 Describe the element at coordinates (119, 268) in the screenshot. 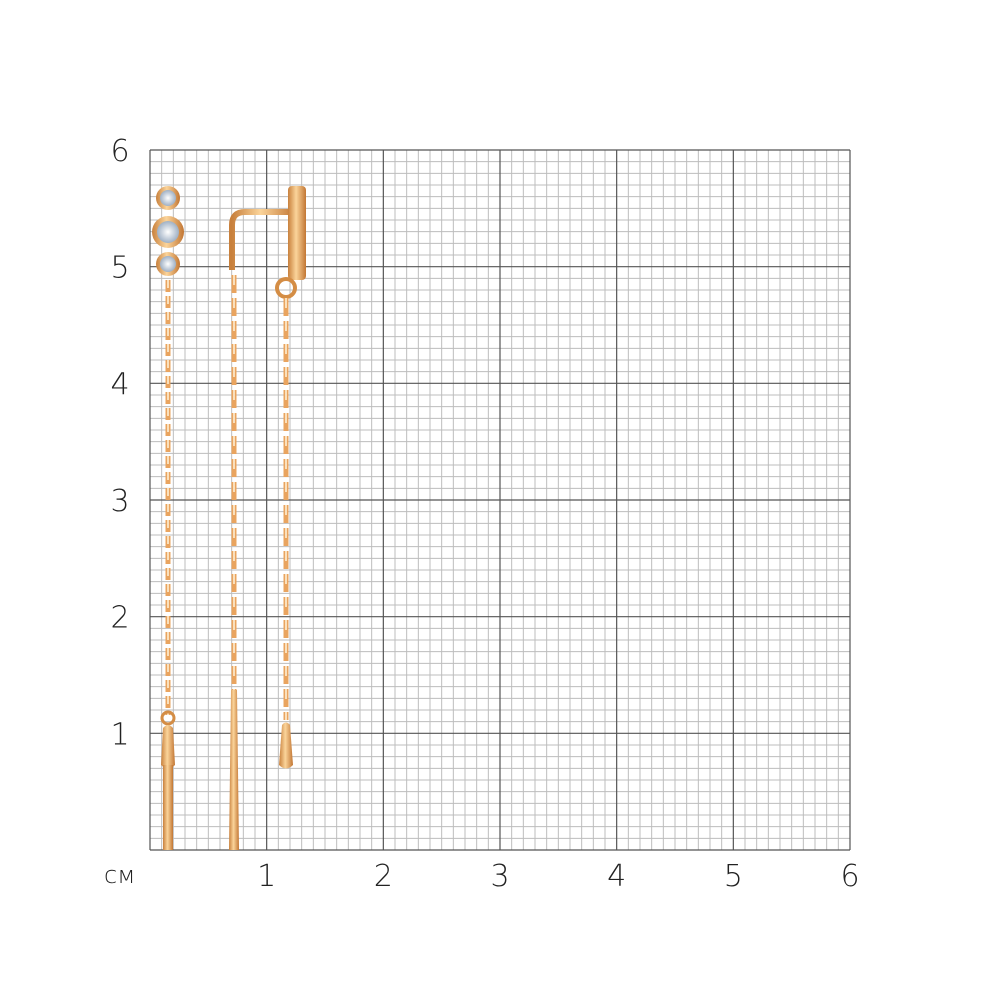

I see `y-tick-label: 5` at that location.